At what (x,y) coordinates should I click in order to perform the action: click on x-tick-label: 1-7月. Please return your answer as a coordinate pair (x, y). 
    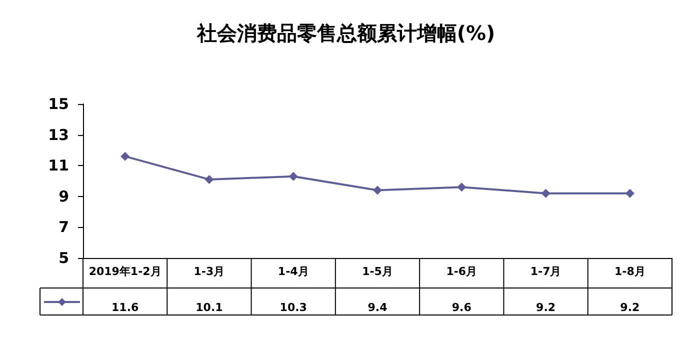
    Looking at the image, I should click on (546, 271).